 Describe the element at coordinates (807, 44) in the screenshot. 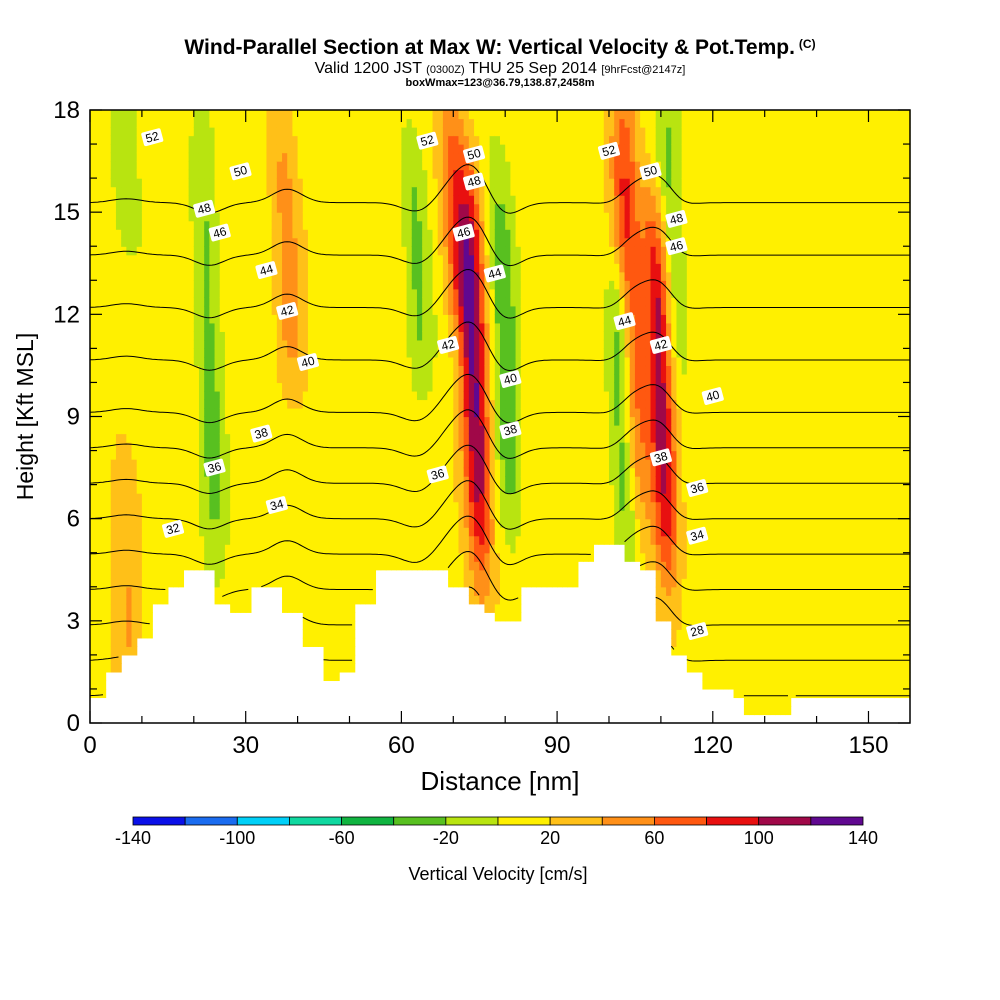

I see `copyright-mark: (C)` at that location.